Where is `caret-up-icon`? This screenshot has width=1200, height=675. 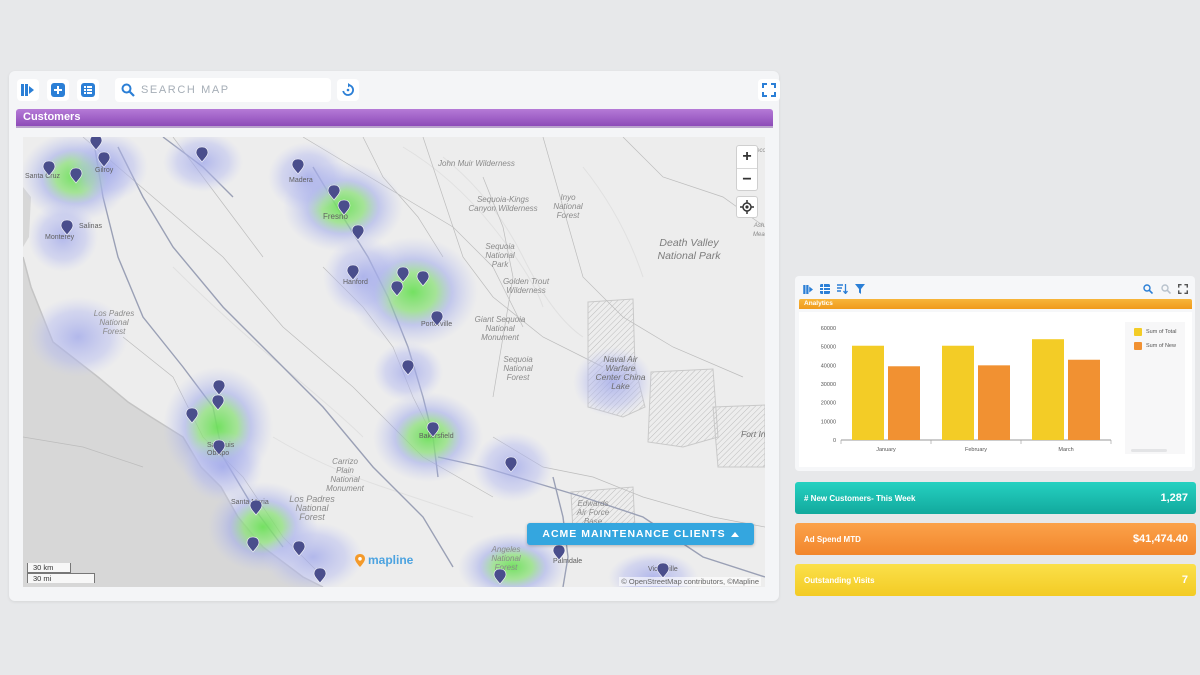
caret-up-icon is located at coordinates (734, 534).